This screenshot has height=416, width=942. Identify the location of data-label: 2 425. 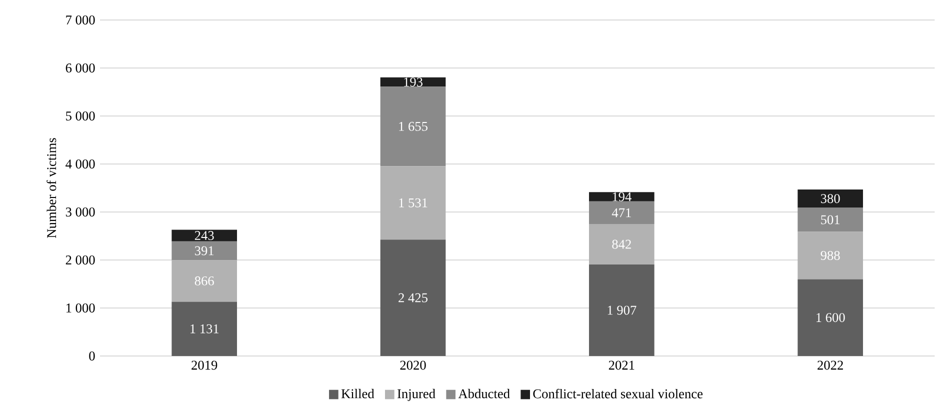
(413, 297).